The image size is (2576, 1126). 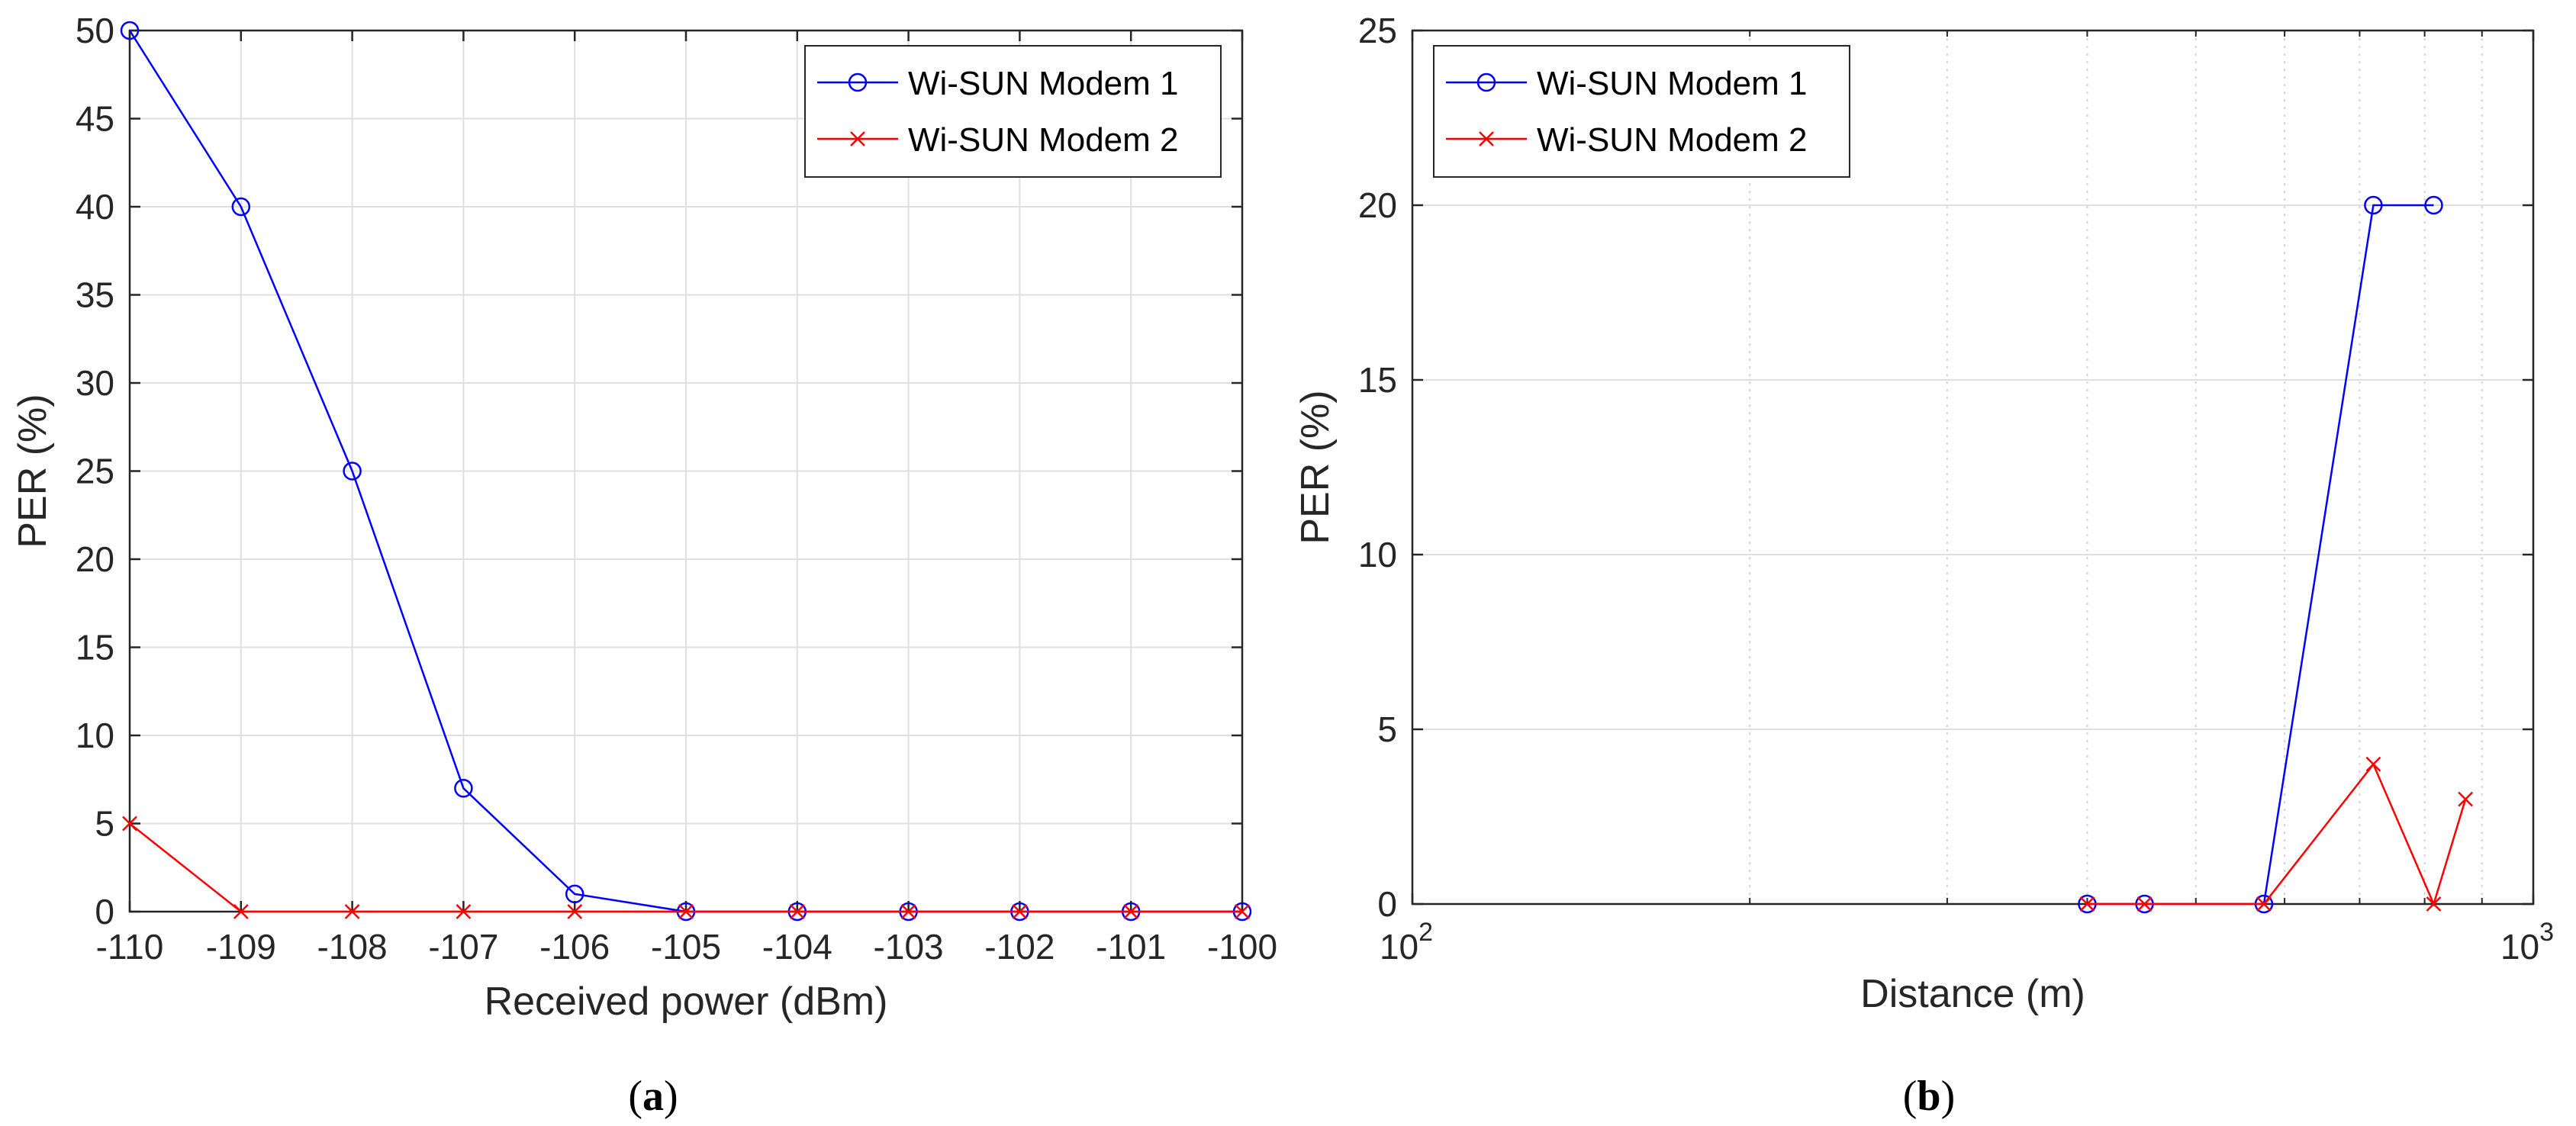 What do you see at coordinates (1929, 1096) in the screenshot?
I see `subfigure-label: (b)` at bounding box center [1929, 1096].